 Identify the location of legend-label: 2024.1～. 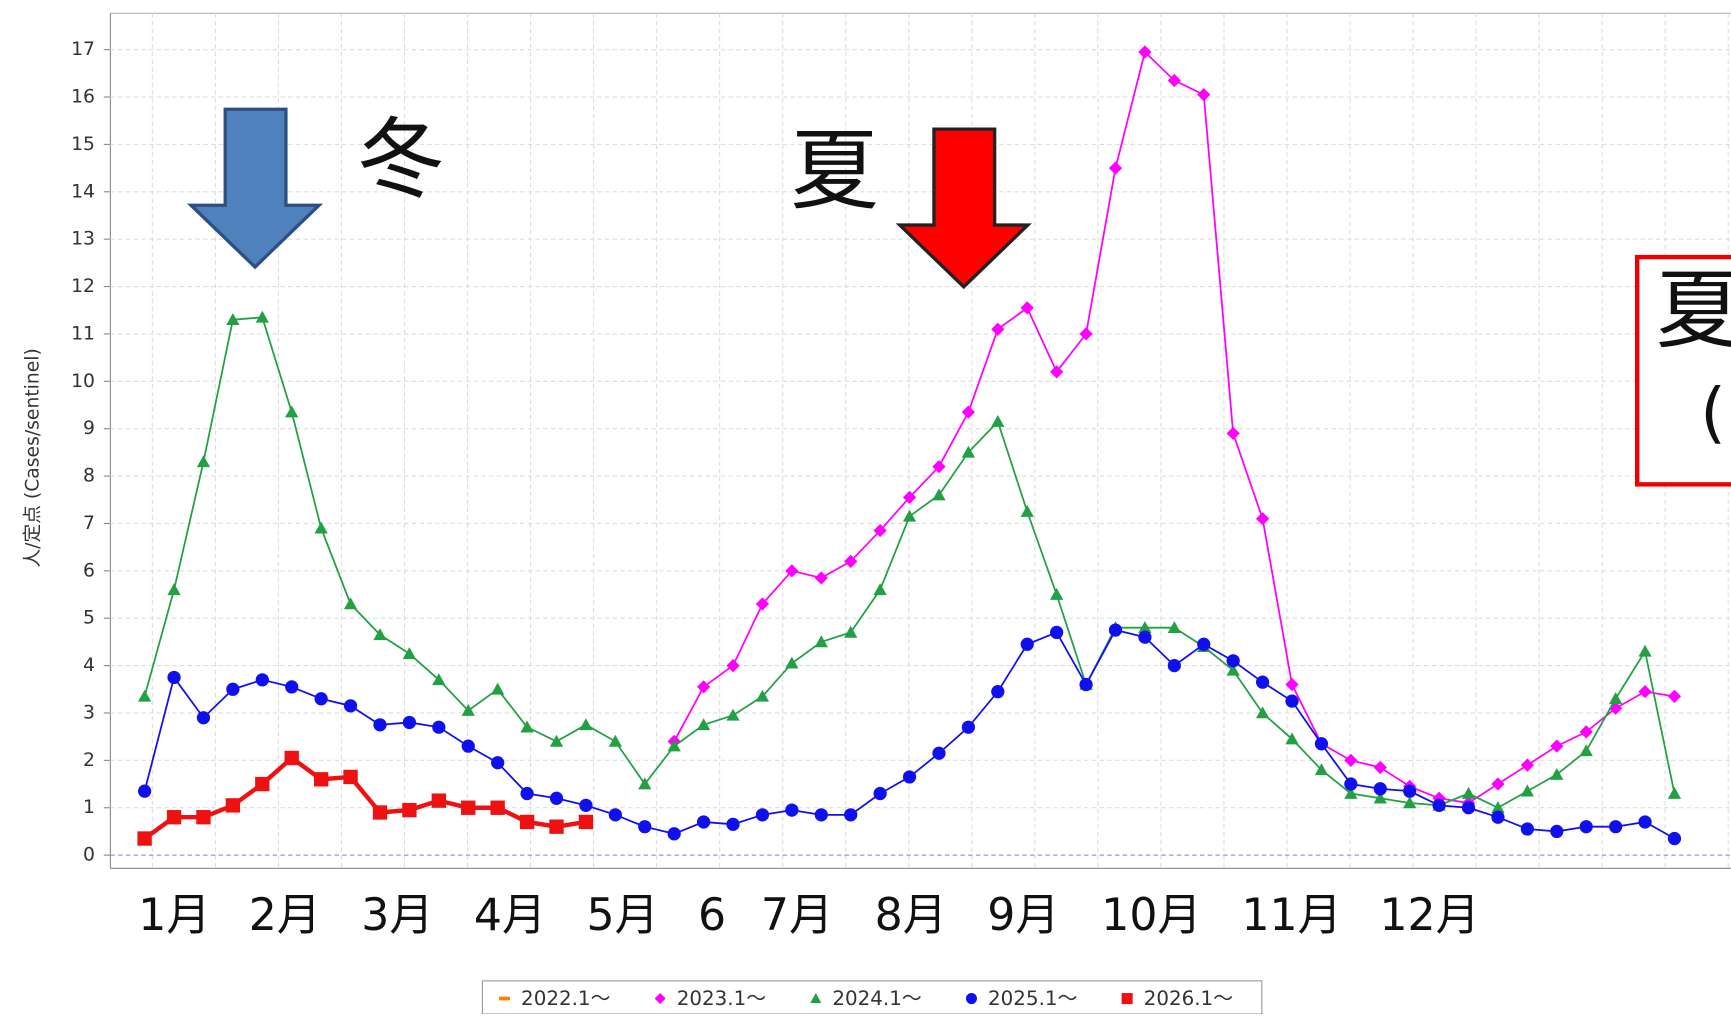
(877, 998).